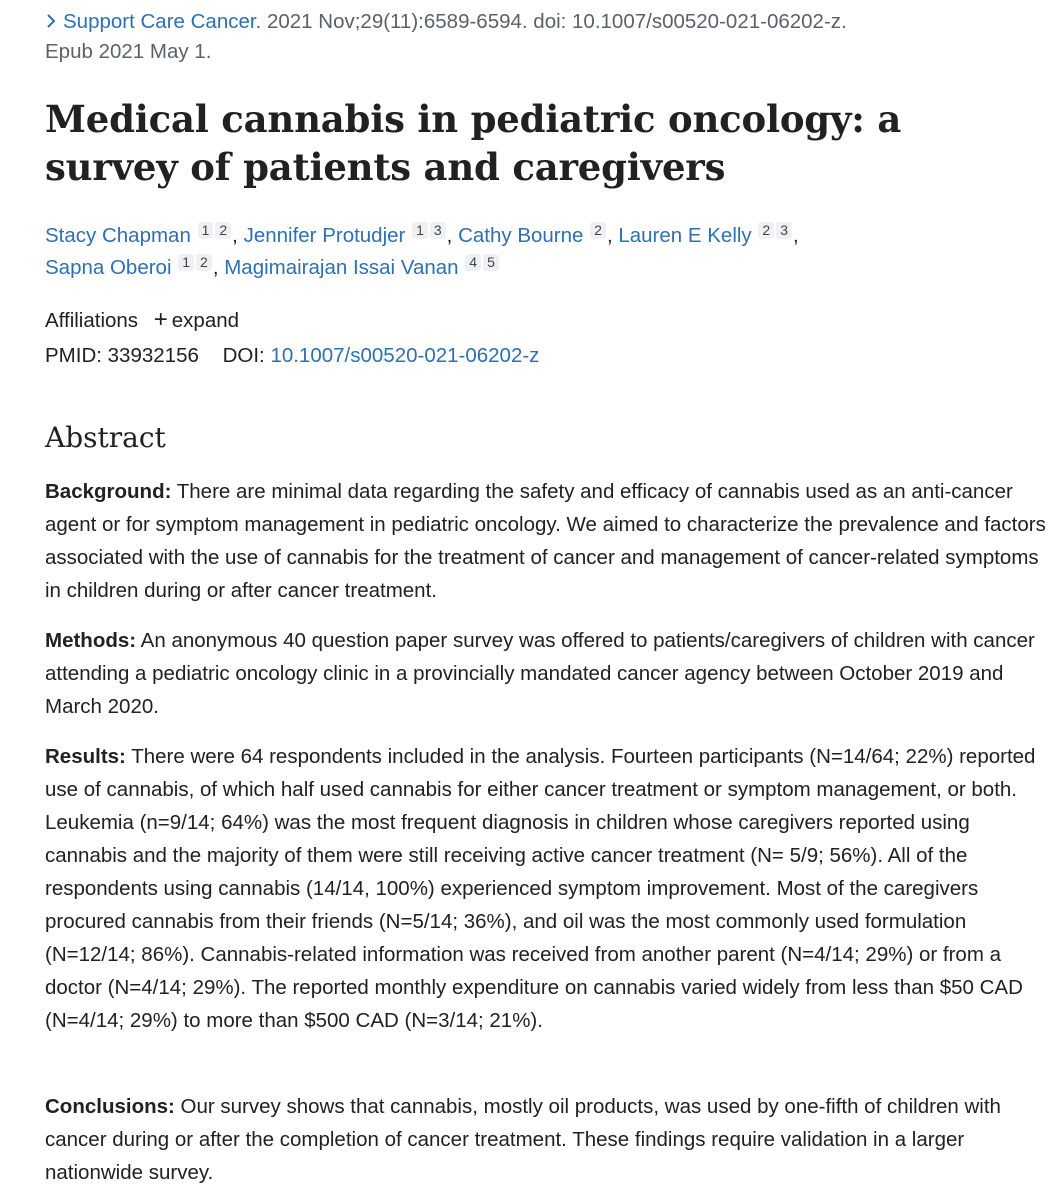  I want to click on doi-label: DOI:, so click(243, 355).